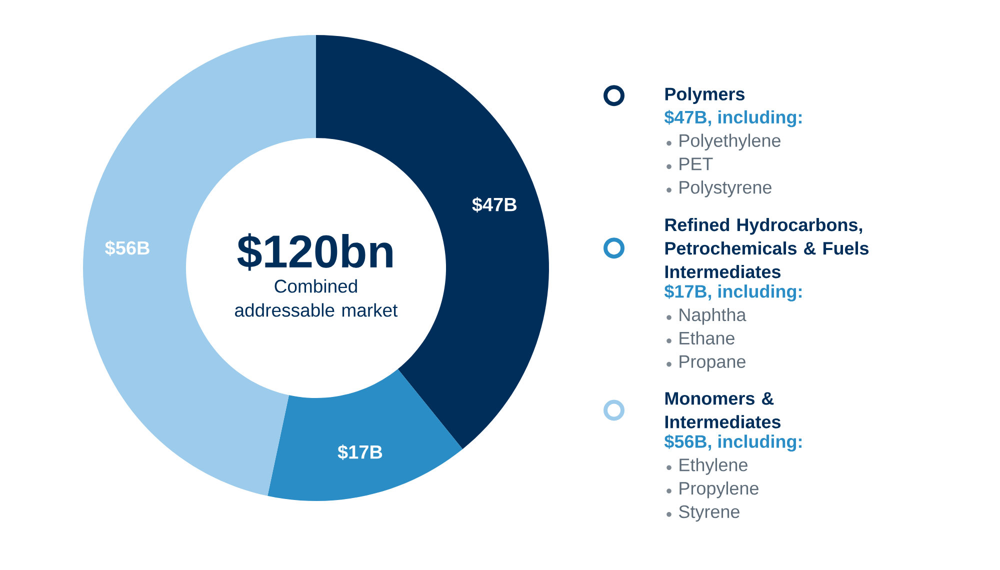  What do you see at coordinates (714, 466) in the screenshot?
I see `text: Ethylene` at bounding box center [714, 466].